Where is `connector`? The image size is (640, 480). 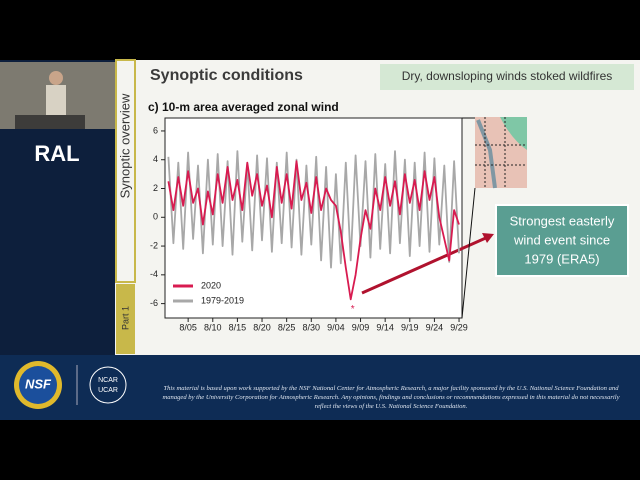 connector is located at coordinates (468, 253).